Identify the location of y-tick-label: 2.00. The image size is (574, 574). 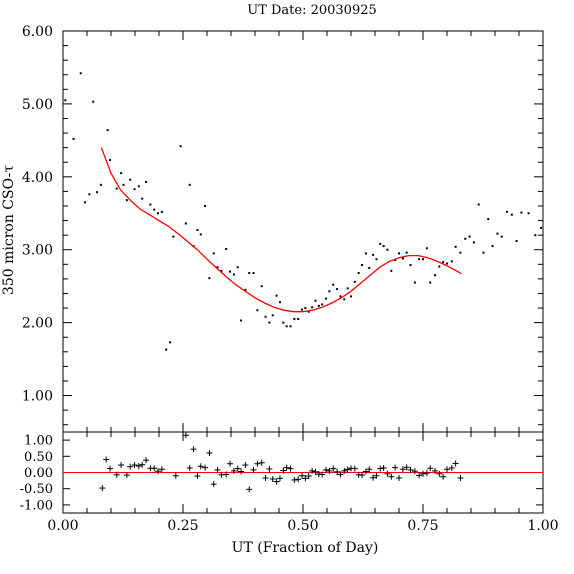
(37, 324).